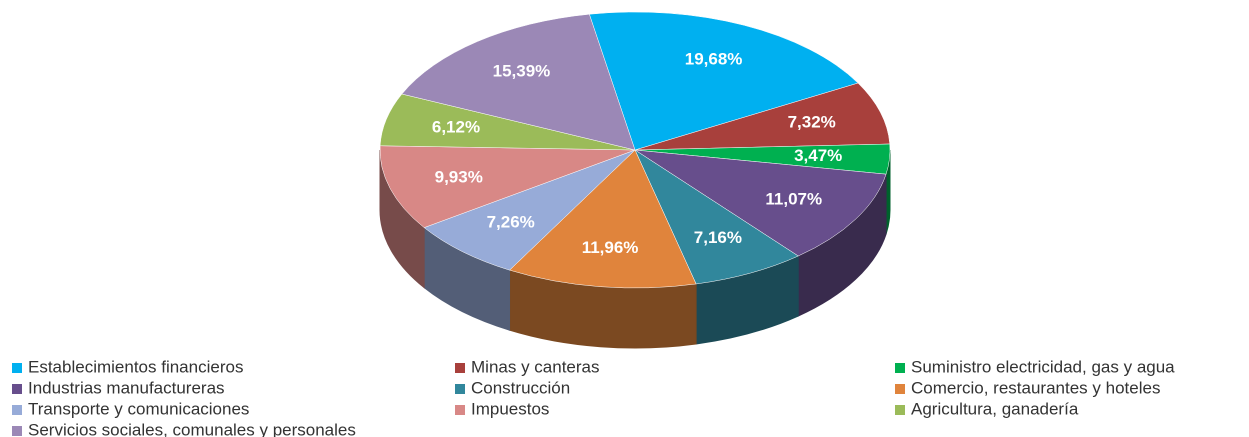  Describe the element at coordinates (126, 387) in the screenshot. I see `legend-label: Industrias manufactureras` at that location.